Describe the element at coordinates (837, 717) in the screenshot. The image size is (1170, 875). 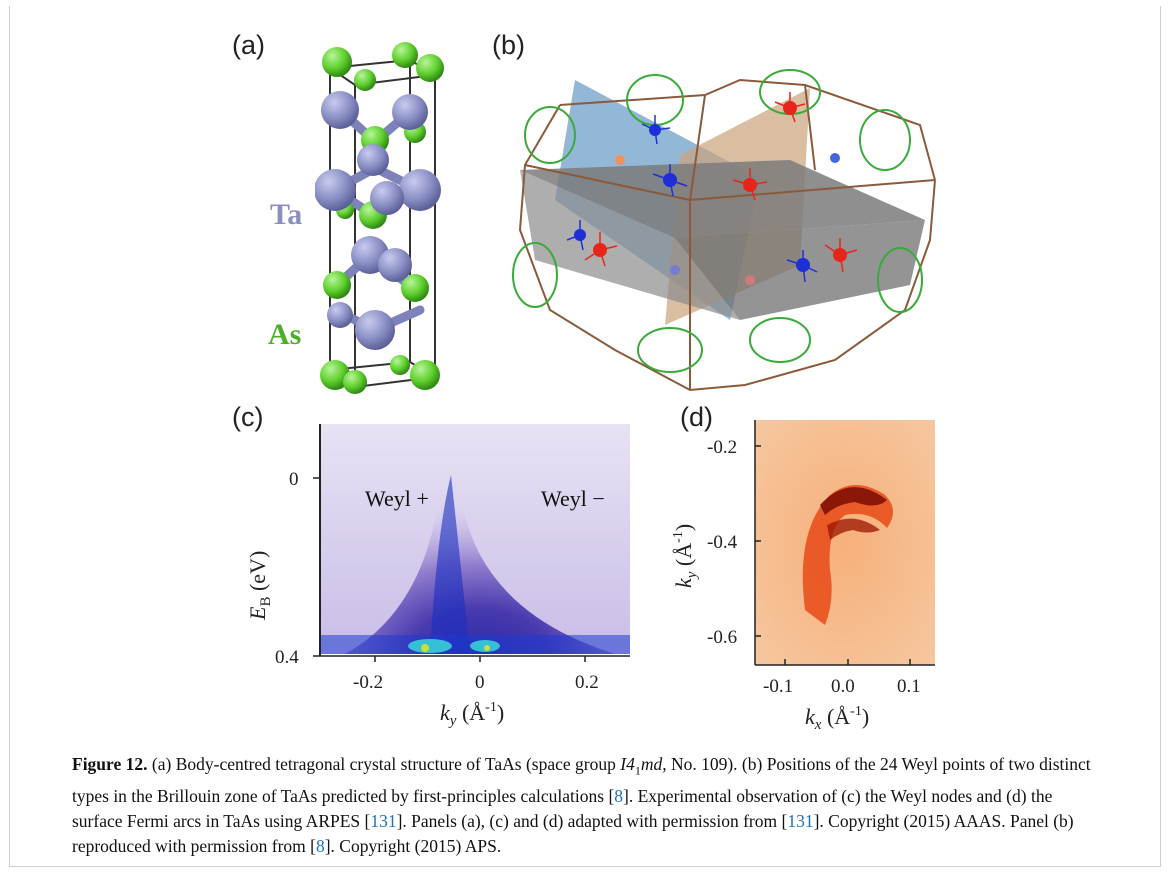
I see `d-x-axis-label: kx (Å-1)` at that location.